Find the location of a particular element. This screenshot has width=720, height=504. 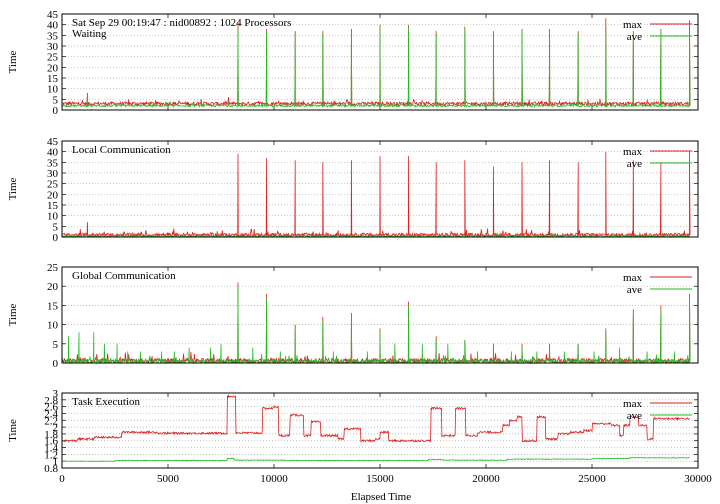

panel-title: Global Communication is located at coordinates (124, 276).